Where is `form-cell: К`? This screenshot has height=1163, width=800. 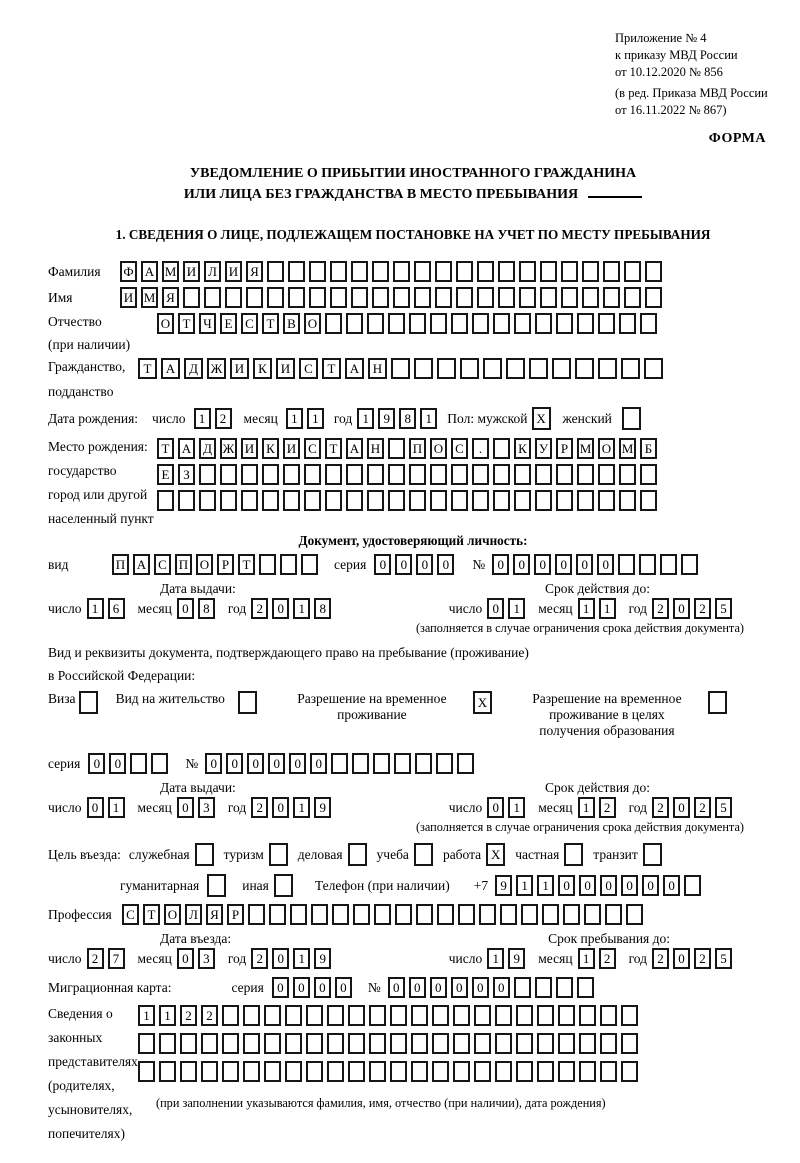 form-cell: К is located at coordinates (522, 448).